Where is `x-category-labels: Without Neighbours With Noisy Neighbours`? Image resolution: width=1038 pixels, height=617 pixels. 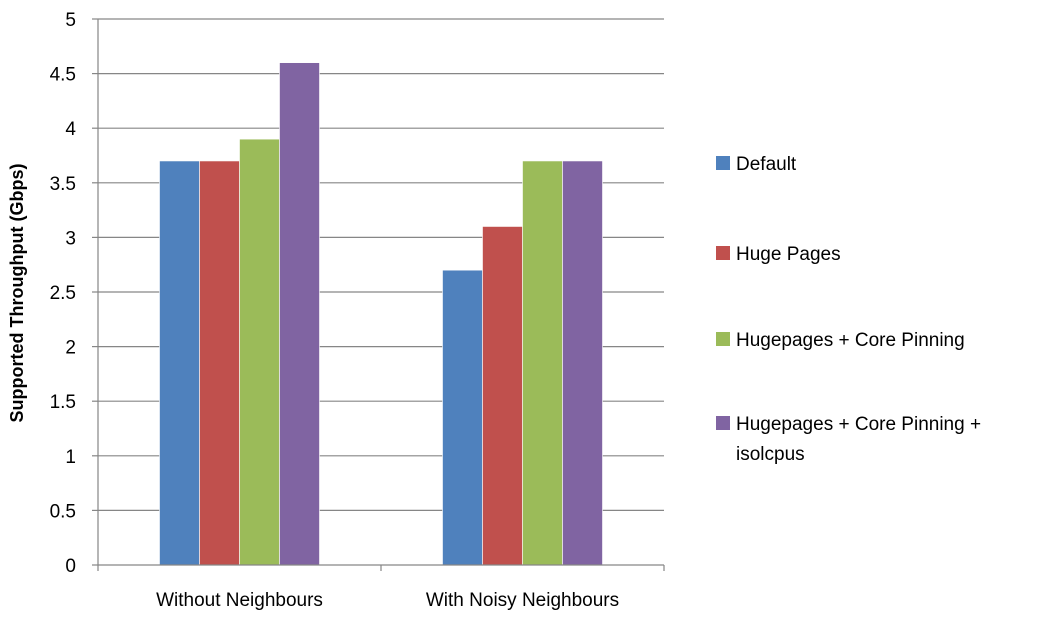 x-category-labels: Without Neighbours With Noisy Neighbours is located at coordinates (387, 600).